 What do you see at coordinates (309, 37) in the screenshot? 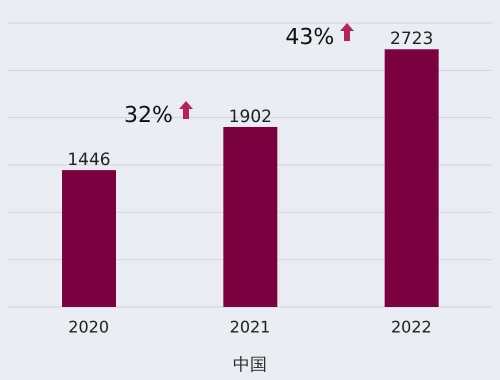
I see `annotation: 43%` at bounding box center [309, 37].